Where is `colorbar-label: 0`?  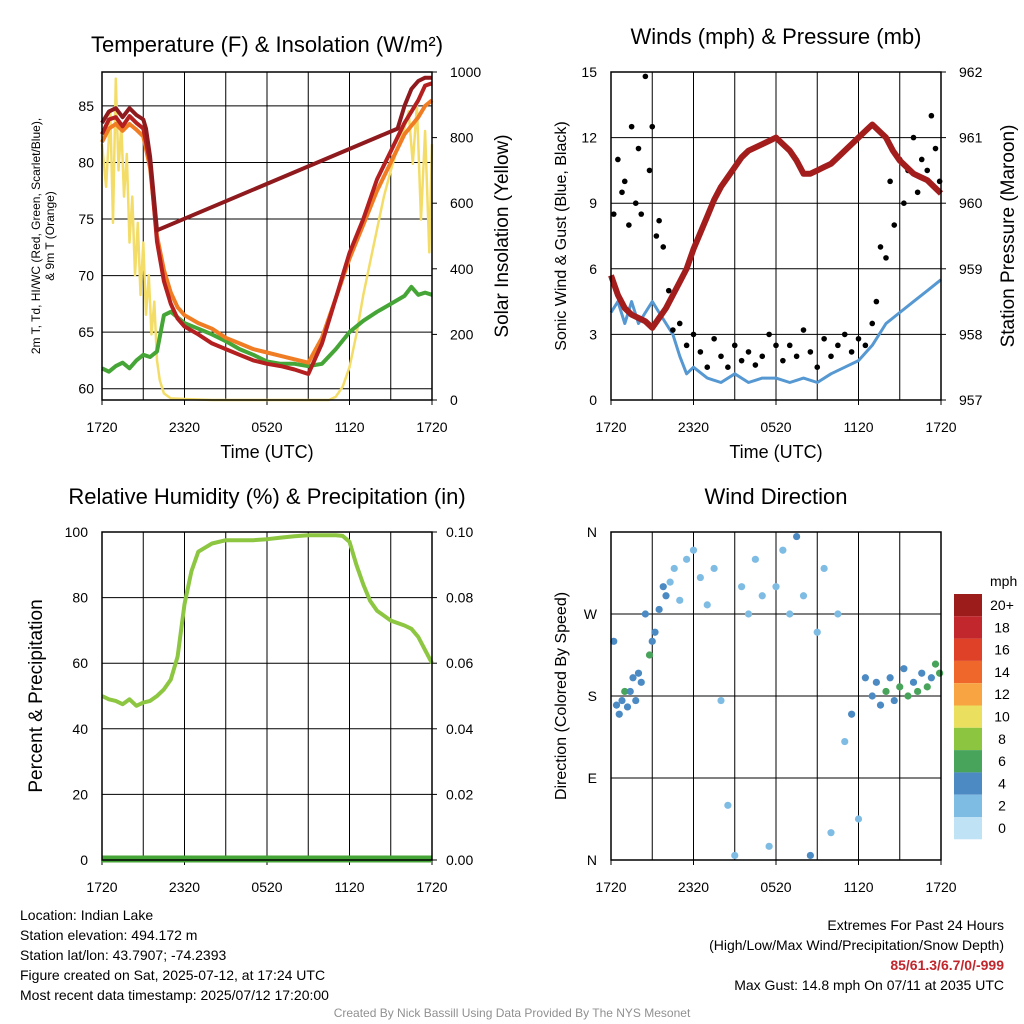
colorbar-label: 0 is located at coordinates (1002, 828).